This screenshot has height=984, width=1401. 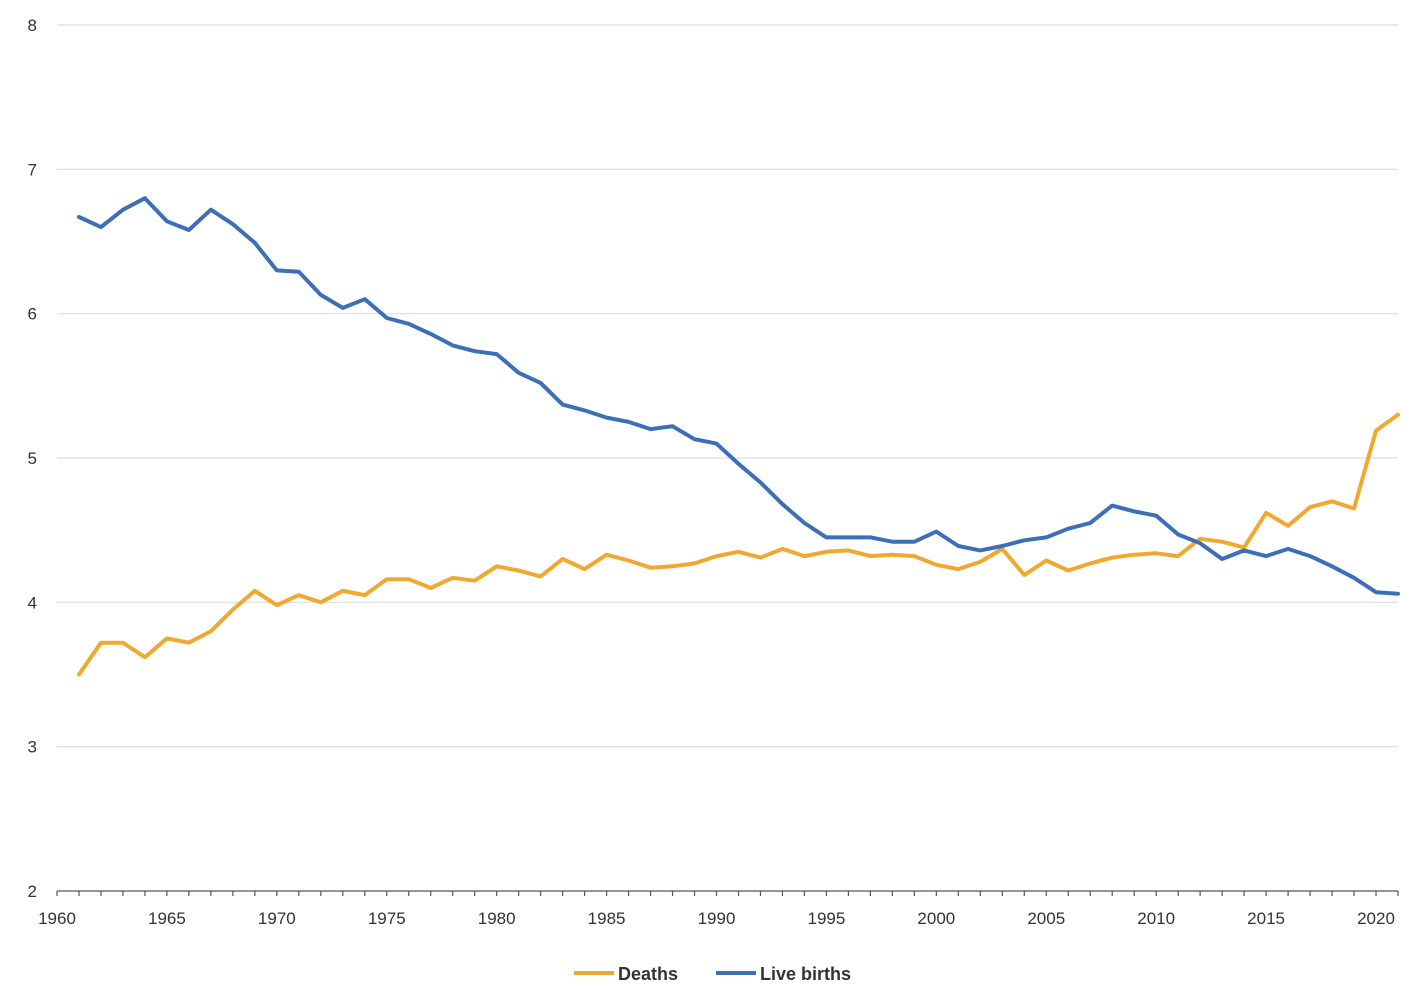 I want to click on y-tick-label: 4, so click(x=32, y=602).